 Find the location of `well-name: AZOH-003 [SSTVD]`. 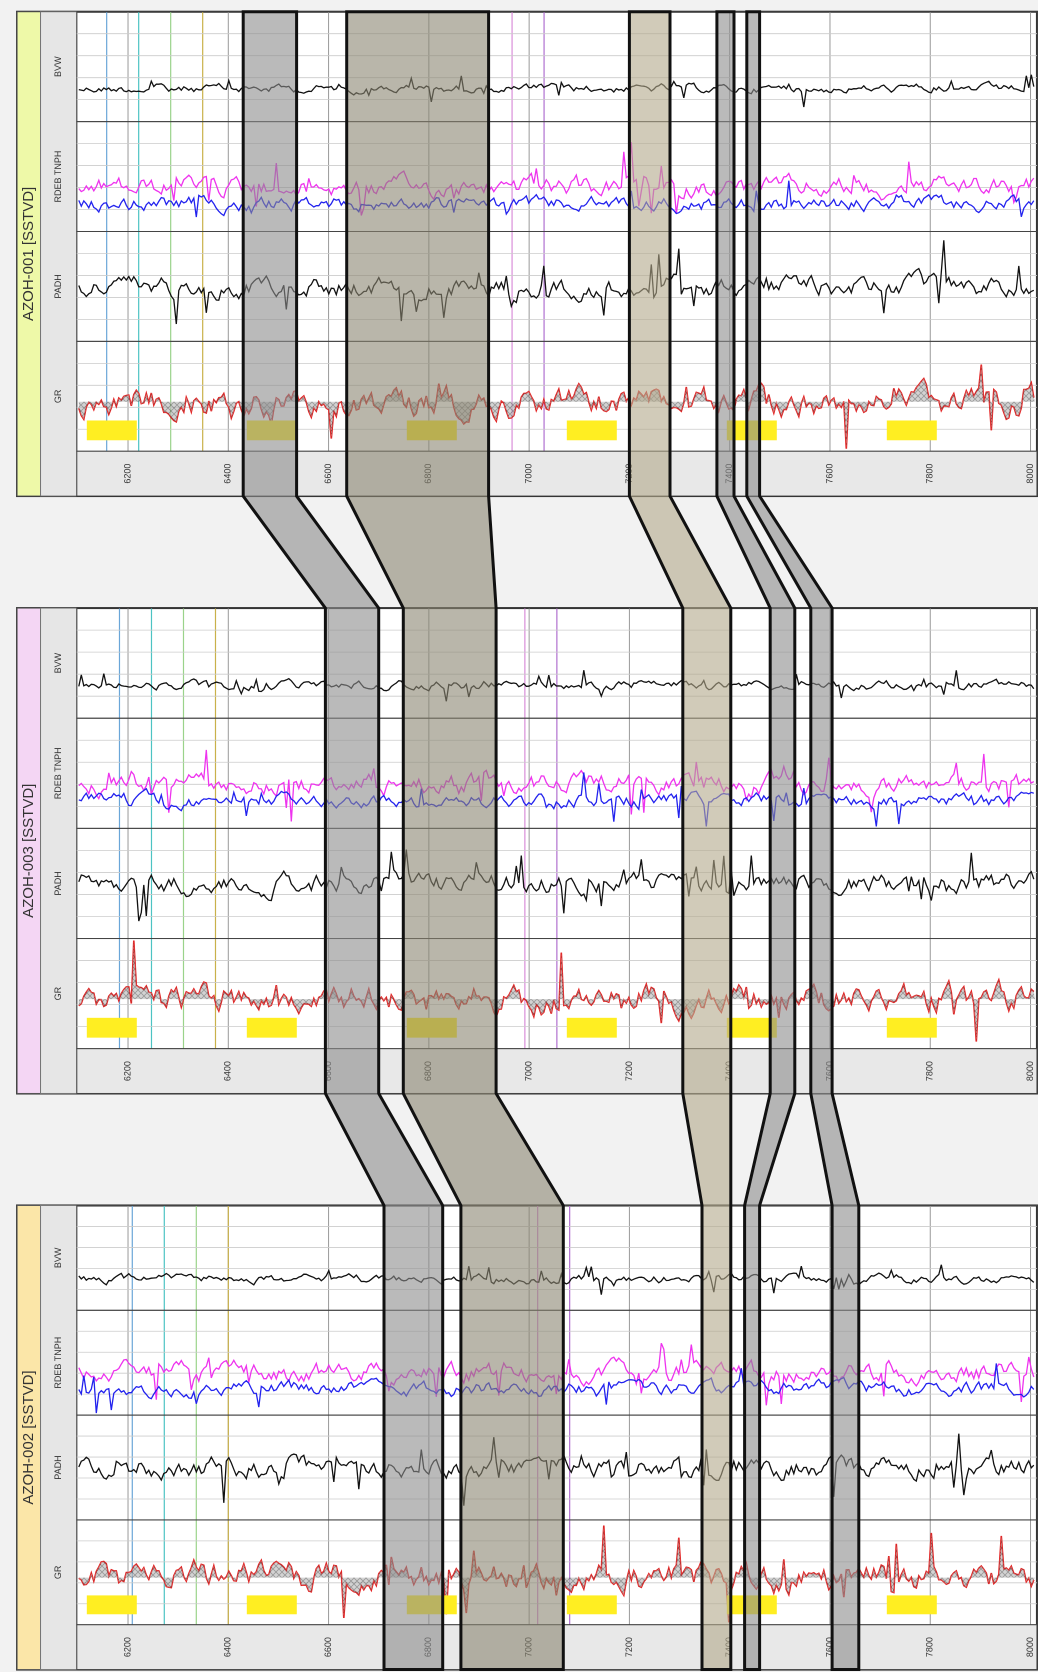

well-name: AZOH-003 [SSTVD] is located at coordinates (28, 851).